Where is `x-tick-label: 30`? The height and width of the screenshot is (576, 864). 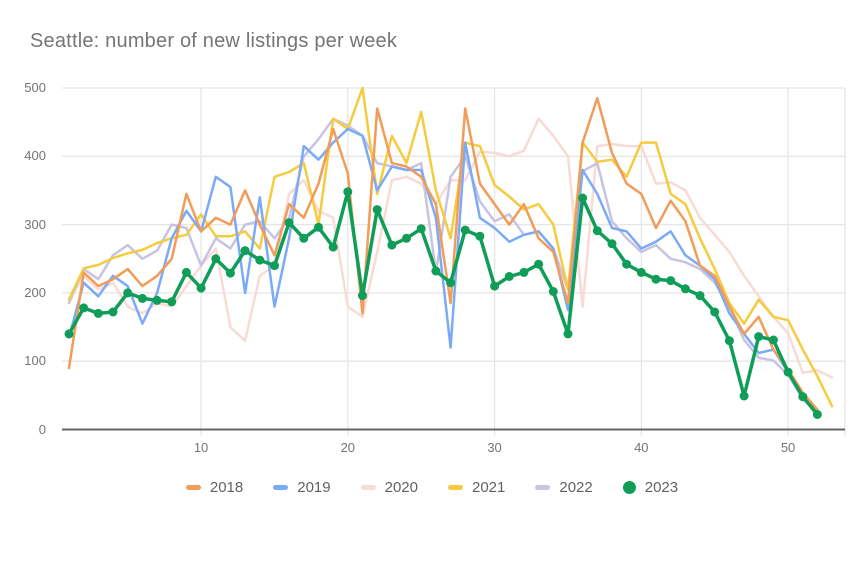
x-tick-label: 30 is located at coordinates (494, 447).